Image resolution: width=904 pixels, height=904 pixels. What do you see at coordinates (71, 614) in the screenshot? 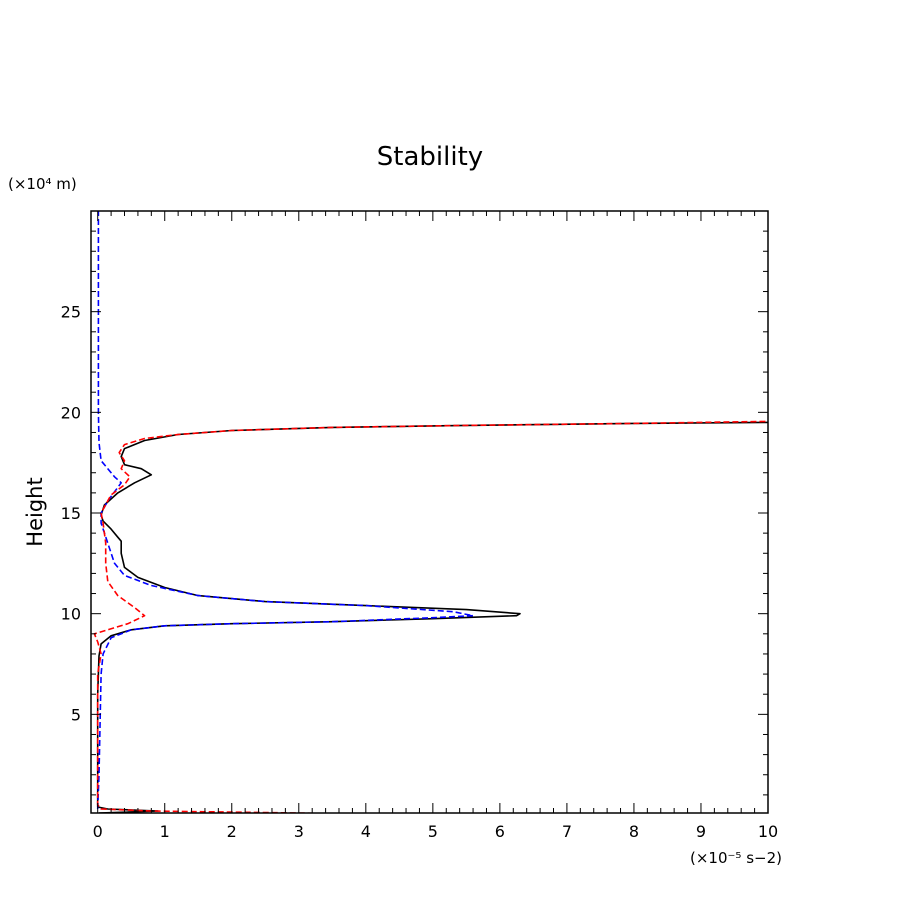
I see `y-tick-label: 10` at bounding box center [71, 614].